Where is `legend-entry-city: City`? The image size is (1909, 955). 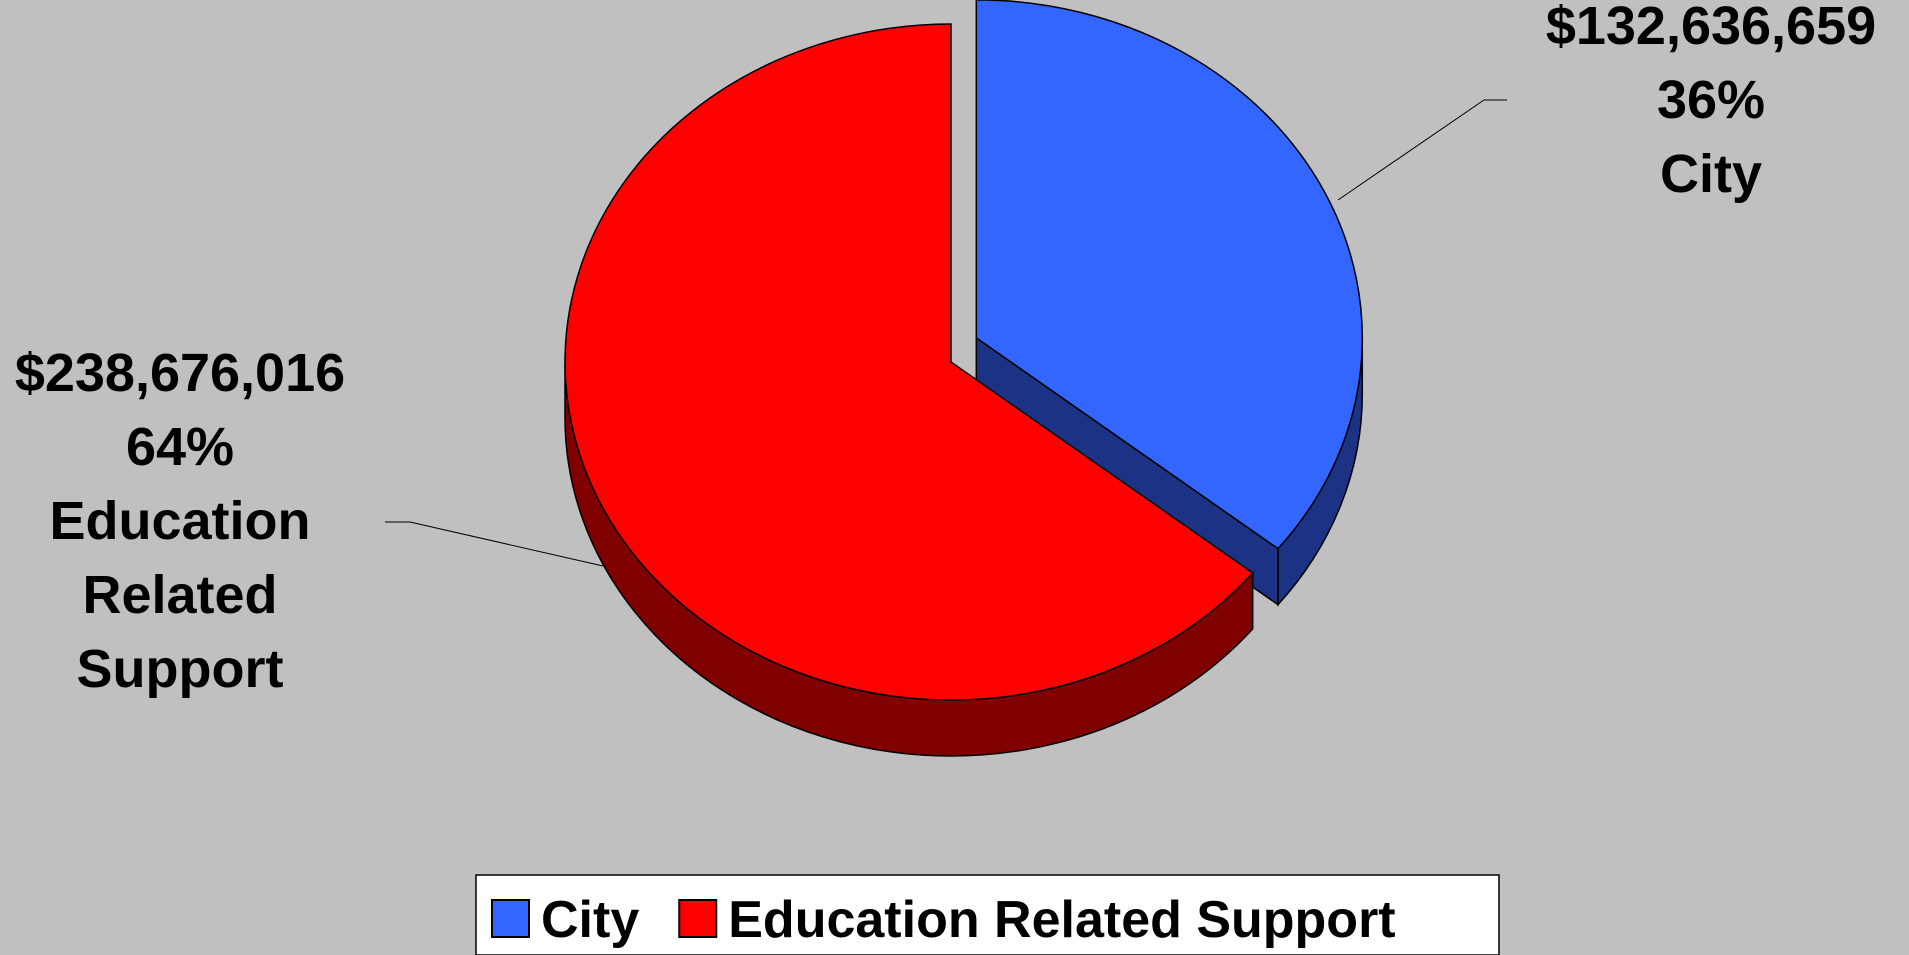 legend-entry-city: City is located at coordinates (565, 920).